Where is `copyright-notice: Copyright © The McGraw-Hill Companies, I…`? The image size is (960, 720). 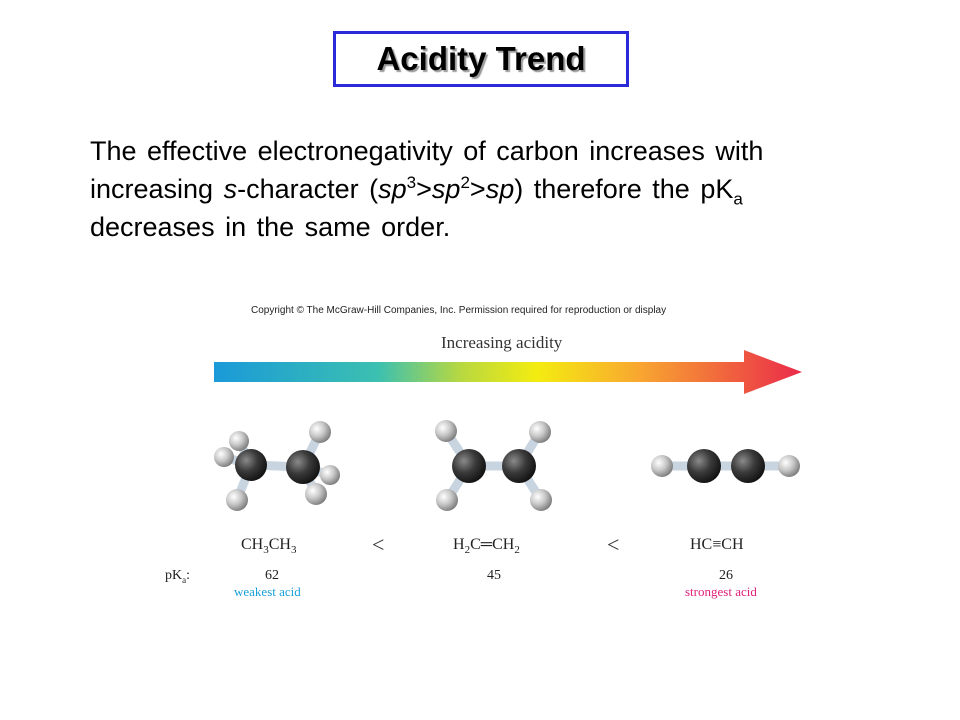 copyright-notice: Copyright © The McGraw-Hill Companies, I… is located at coordinates (459, 310).